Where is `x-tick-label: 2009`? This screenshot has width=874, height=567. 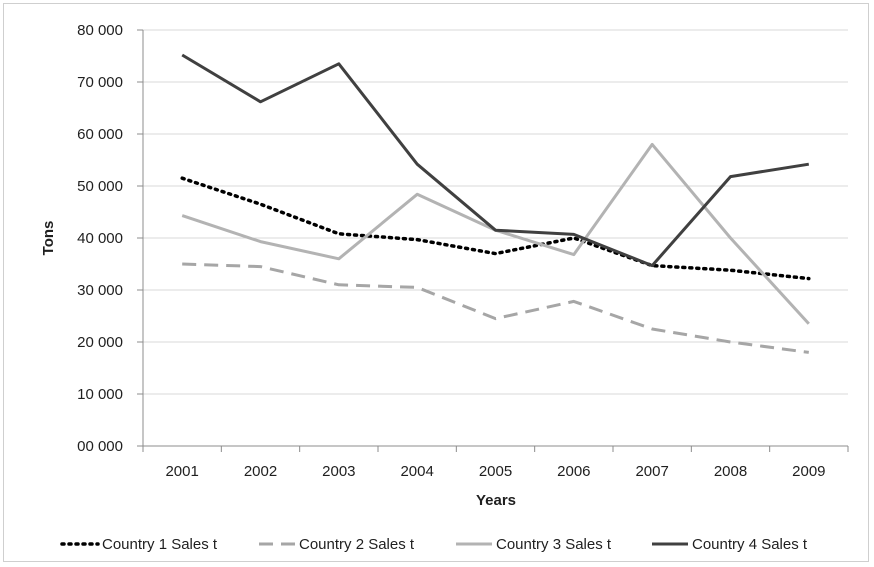
x-tick-label: 2009 is located at coordinates (808, 471).